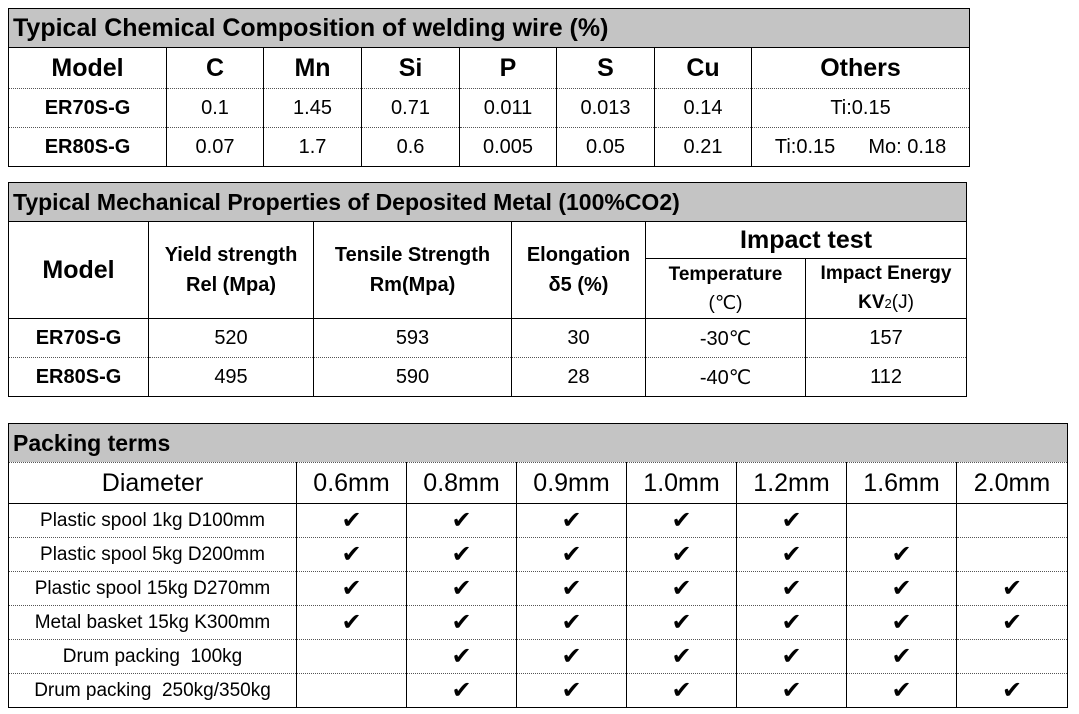 The width and height of the screenshot is (1079, 714). Describe the element at coordinates (412, 255) in the screenshot. I see `tensile-header-line1: Tensile Strength` at that location.